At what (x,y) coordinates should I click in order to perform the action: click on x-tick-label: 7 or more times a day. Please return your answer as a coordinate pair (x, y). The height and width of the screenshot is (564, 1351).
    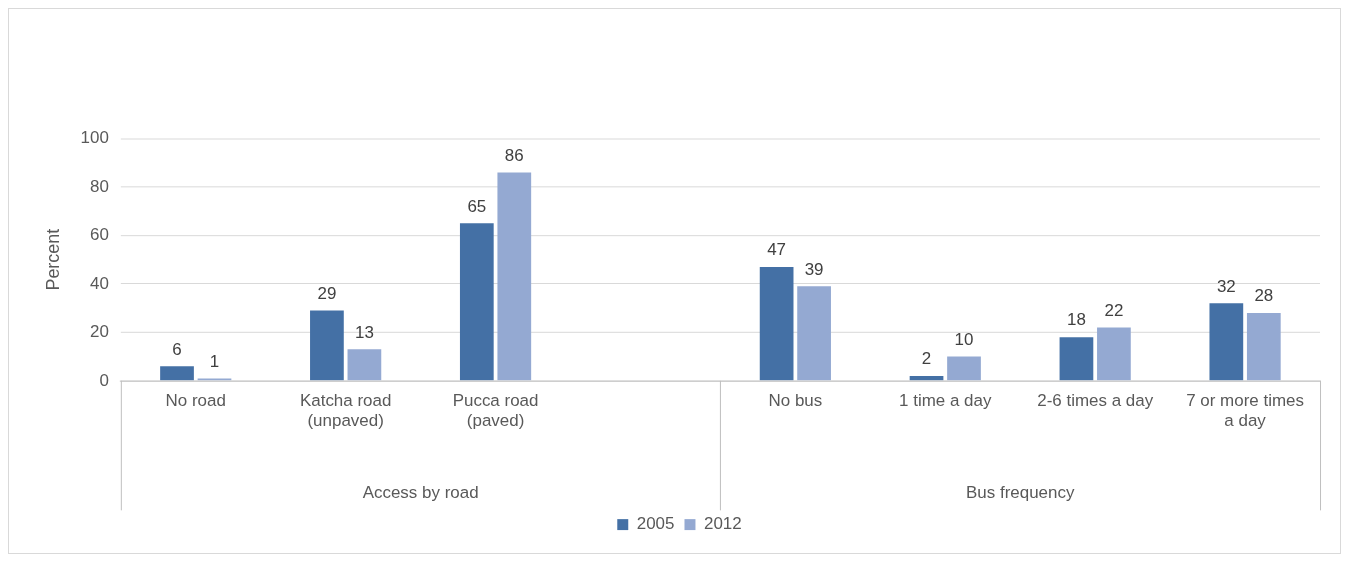
    Looking at the image, I should click on (1245, 410).